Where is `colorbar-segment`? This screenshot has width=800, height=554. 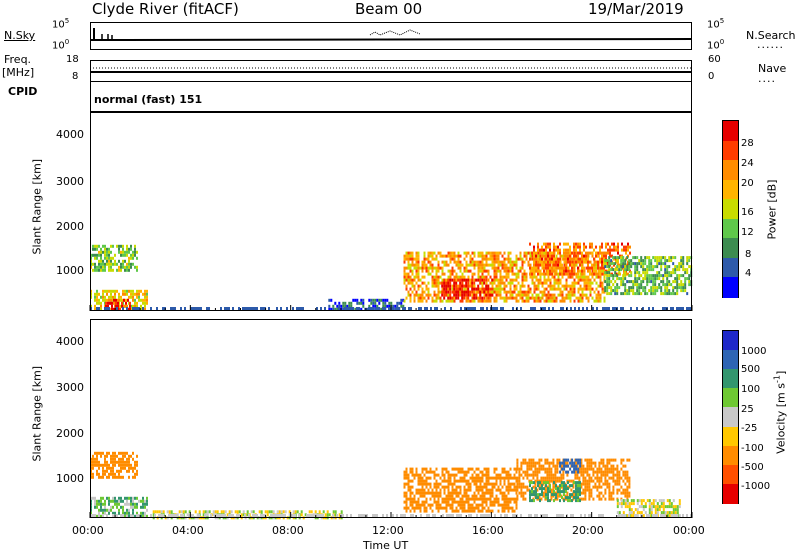 colorbar-segment is located at coordinates (730, 341).